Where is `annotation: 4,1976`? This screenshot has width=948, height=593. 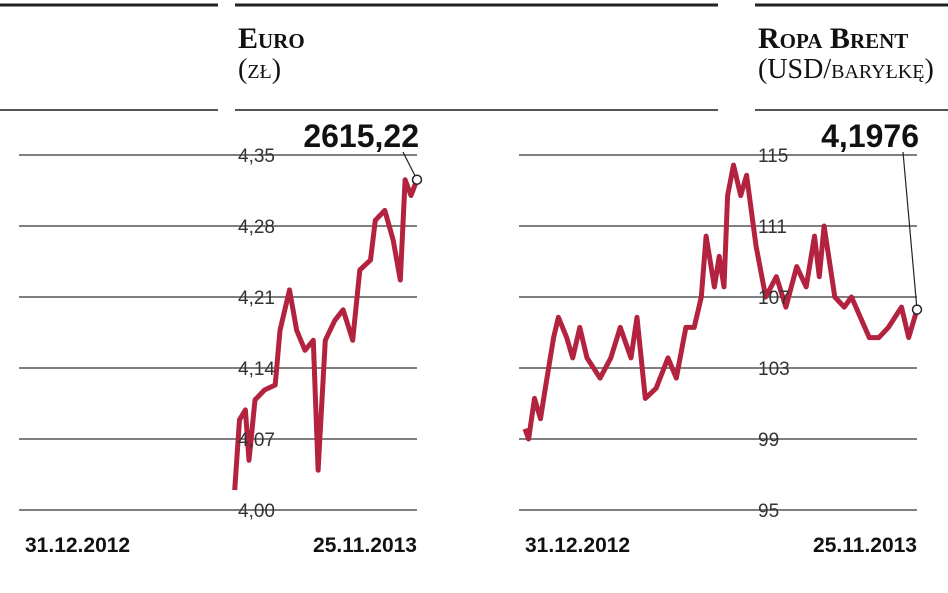 annotation: 4,1976 is located at coordinates (870, 136).